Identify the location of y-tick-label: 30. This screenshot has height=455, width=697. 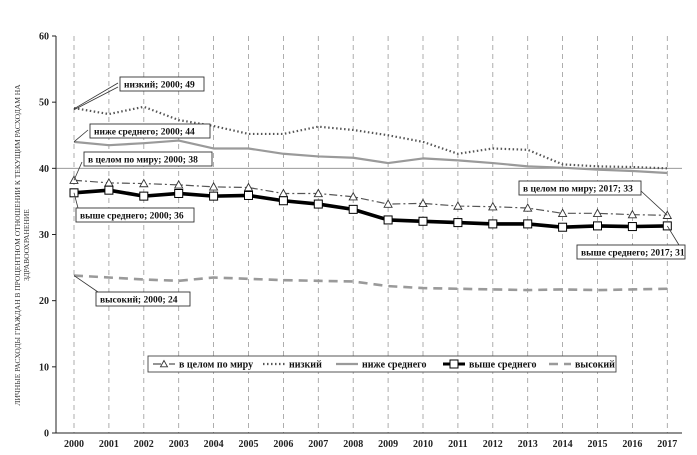
(44, 235).